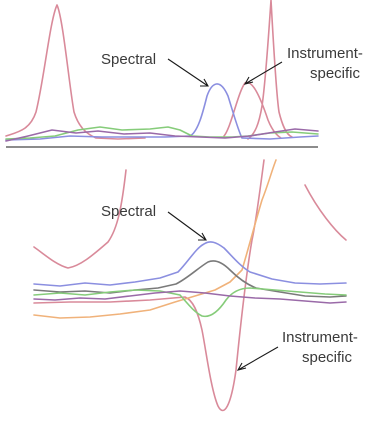  What do you see at coordinates (188, 72) in the screenshot?
I see `top-arrow-spectral` at bounding box center [188, 72].